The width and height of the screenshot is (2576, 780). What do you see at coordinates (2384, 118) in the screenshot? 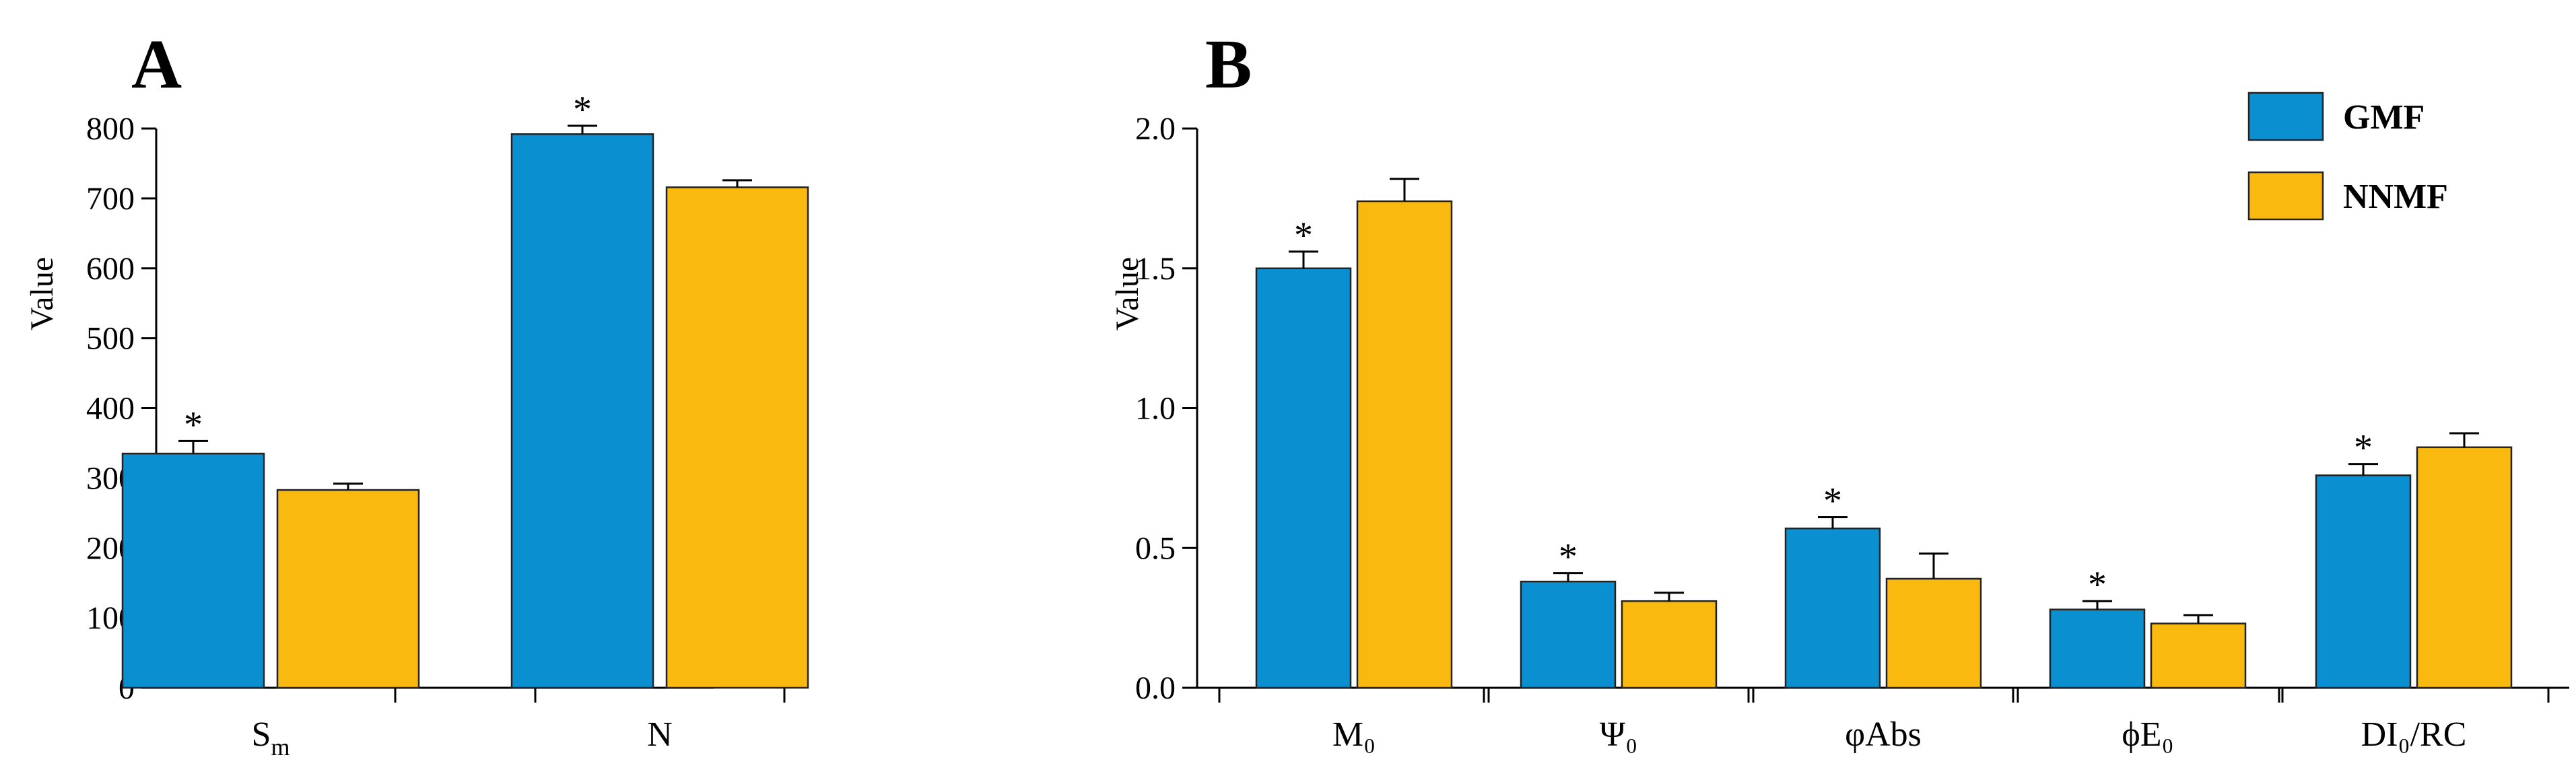
I see `legend-label-gmf: GMF` at bounding box center [2384, 118].